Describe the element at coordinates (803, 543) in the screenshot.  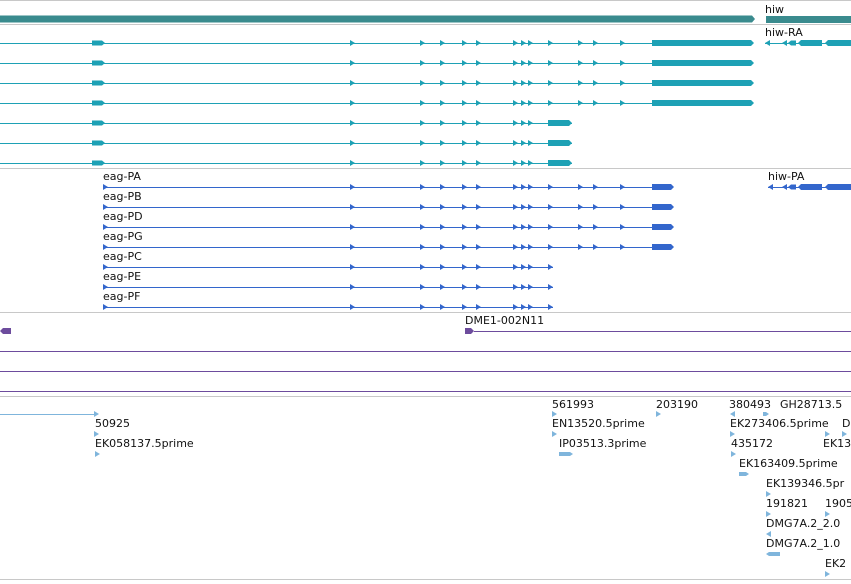
I see `est-label-dmg7a-2-1: DMG7A.2_1.0` at that location.